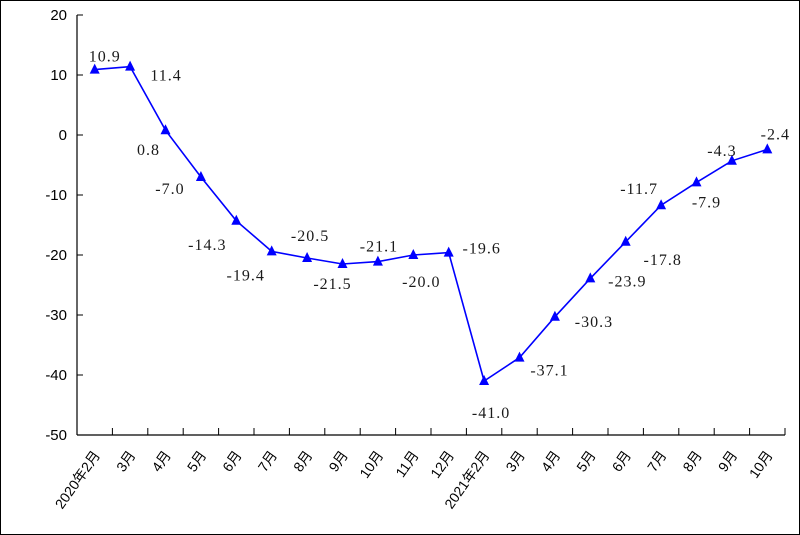 The image size is (800, 535). What do you see at coordinates (406, 464) in the screenshot?
I see `x-tick-label: 11月` at bounding box center [406, 464].